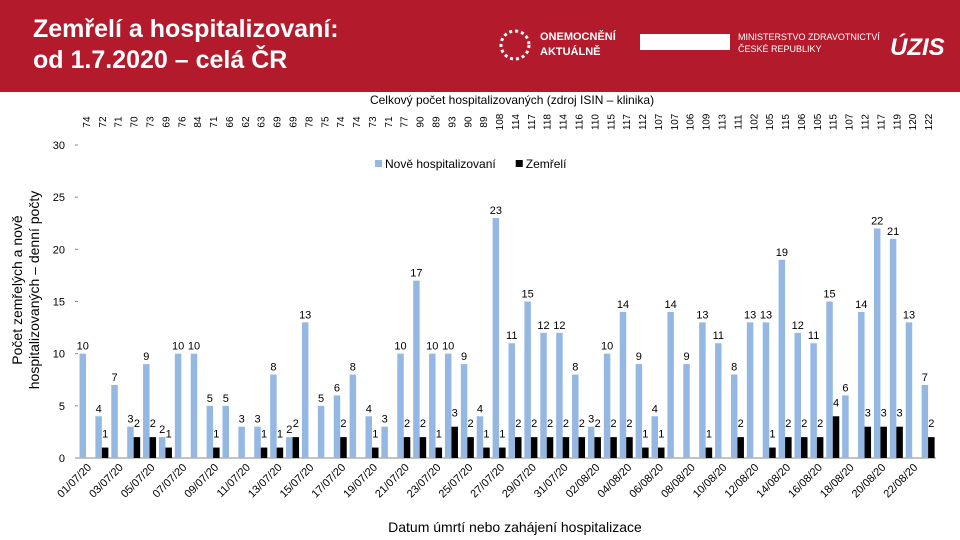 The height and width of the screenshot is (540, 960). Describe the element at coordinates (615, 481) in the screenshot. I see `x-tick-label: 04/08/20` at that location.